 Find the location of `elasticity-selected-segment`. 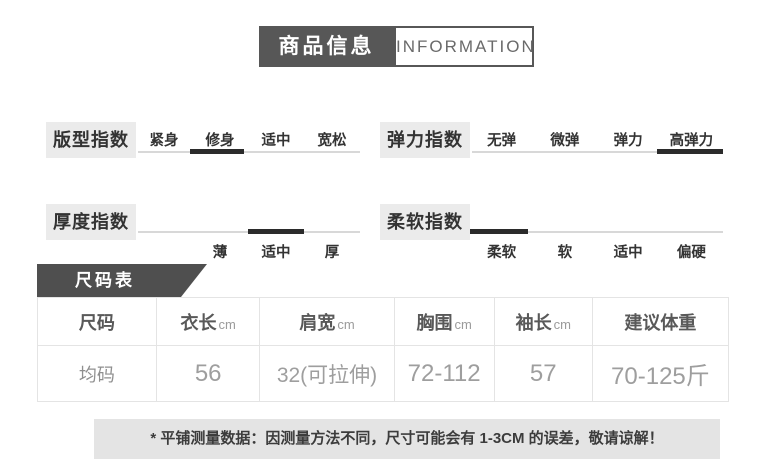

elasticity-selected-segment is located at coordinates (690, 151).